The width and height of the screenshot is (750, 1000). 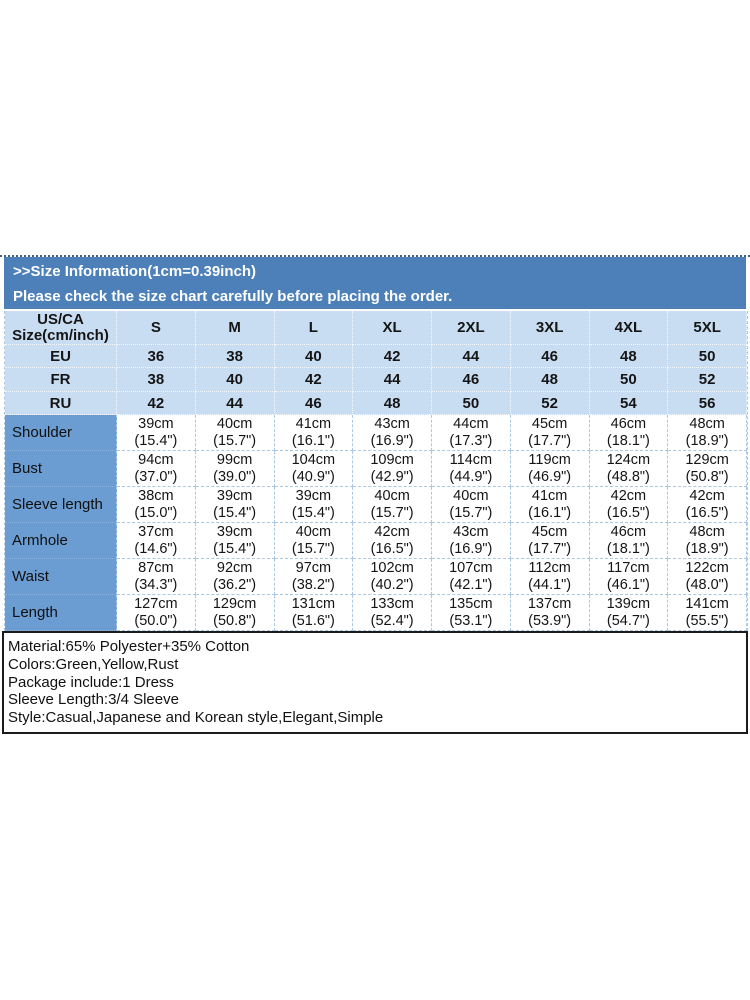 What do you see at coordinates (235, 328) in the screenshot?
I see `size-header-cell: M` at bounding box center [235, 328].